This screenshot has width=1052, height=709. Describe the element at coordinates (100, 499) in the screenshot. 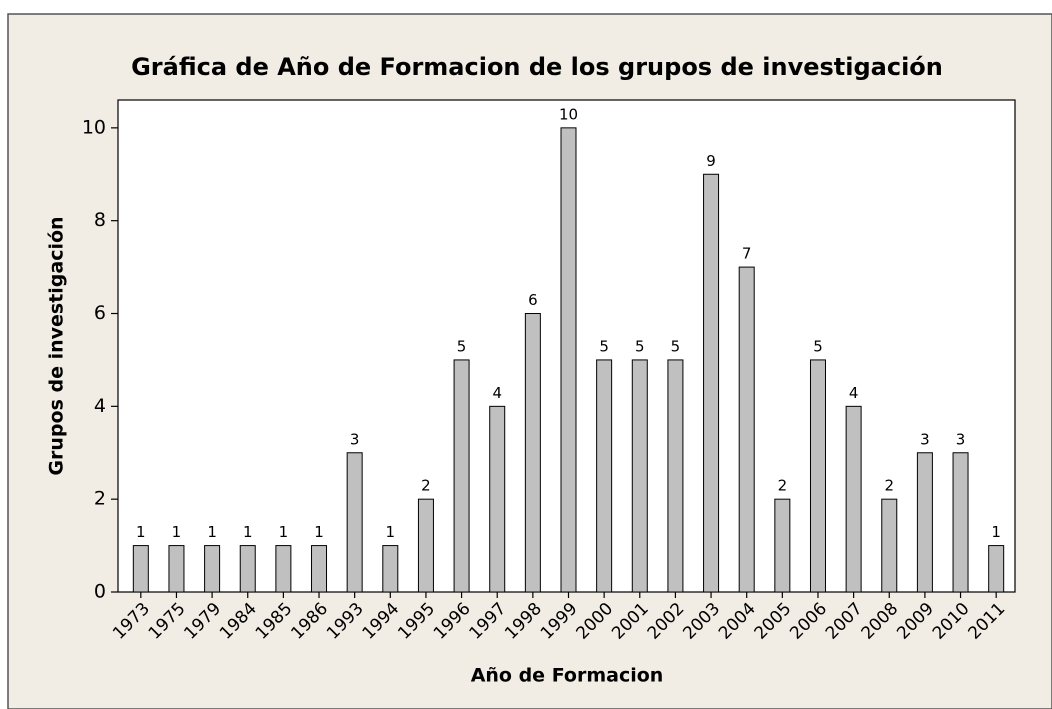

I see `y-tick-label: 2` at that location.